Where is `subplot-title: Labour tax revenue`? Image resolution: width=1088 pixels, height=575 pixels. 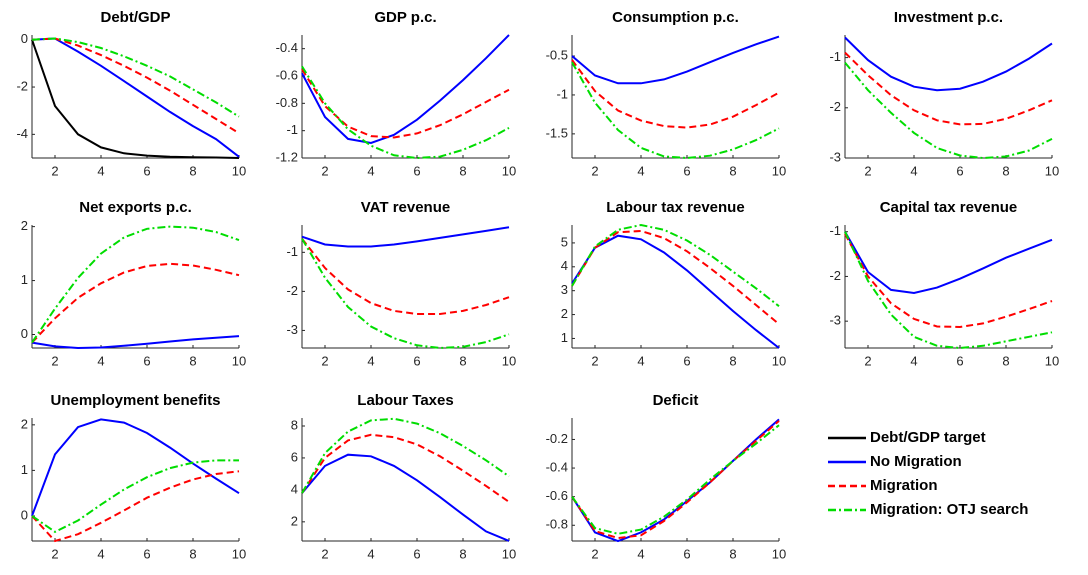
subplot-title: Labour tax revenue is located at coordinates (675, 207).